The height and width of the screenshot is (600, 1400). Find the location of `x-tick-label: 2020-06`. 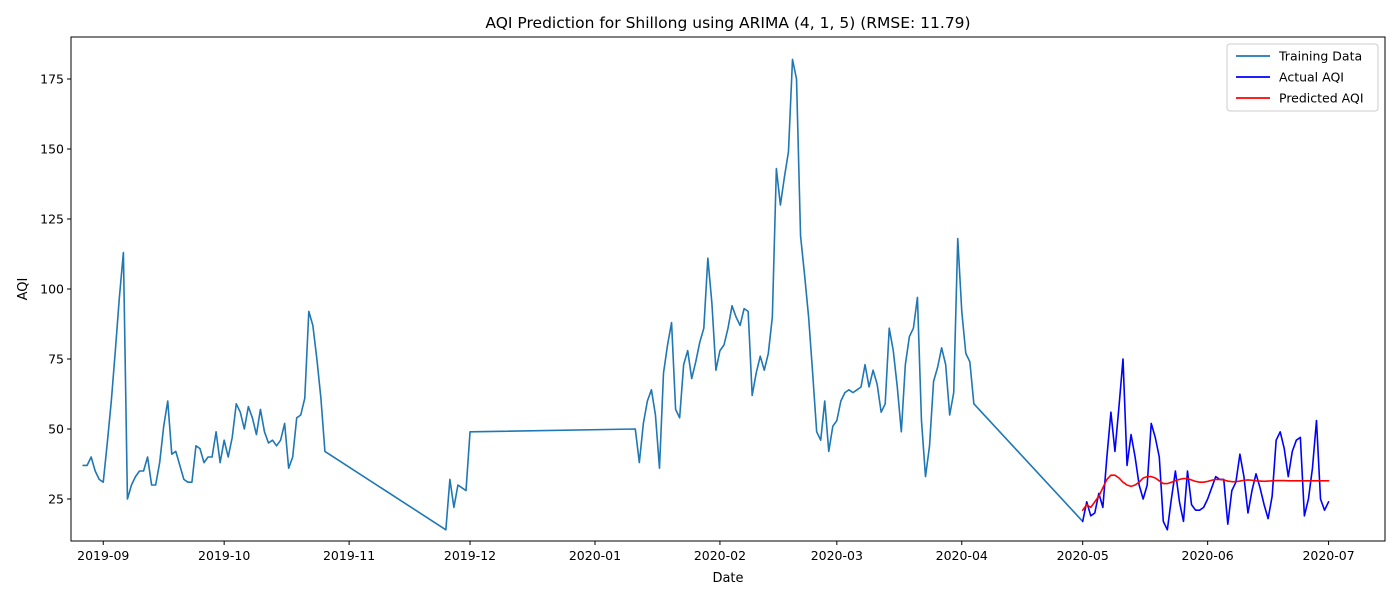

x-tick-label: 2020-06 is located at coordinates (1208, 555).